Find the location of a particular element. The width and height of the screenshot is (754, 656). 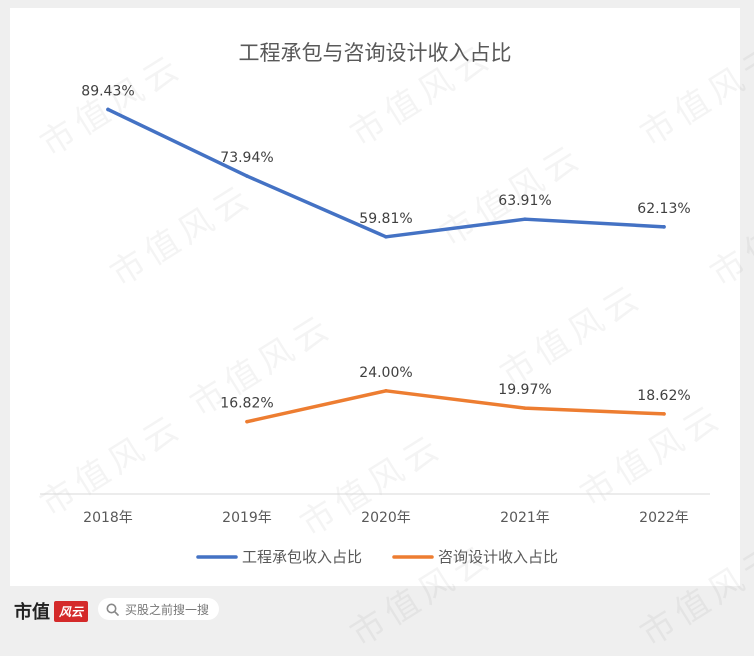

data-label: 24.00% is located at coordinates (385, 373).